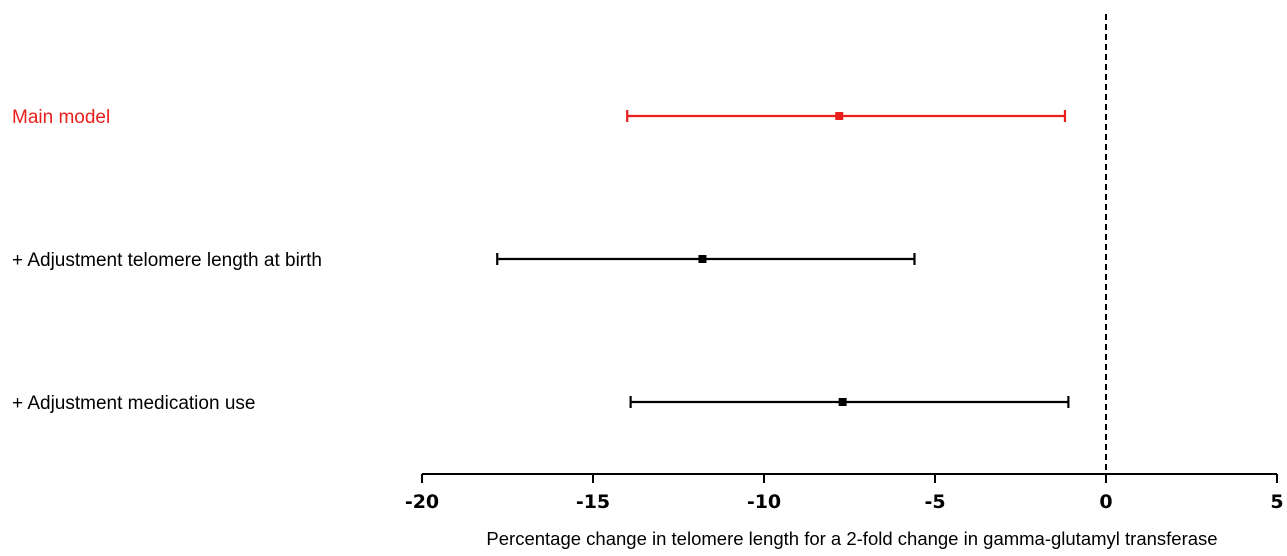  I want to click on x-tick-label: 5, so click(1276, 502).